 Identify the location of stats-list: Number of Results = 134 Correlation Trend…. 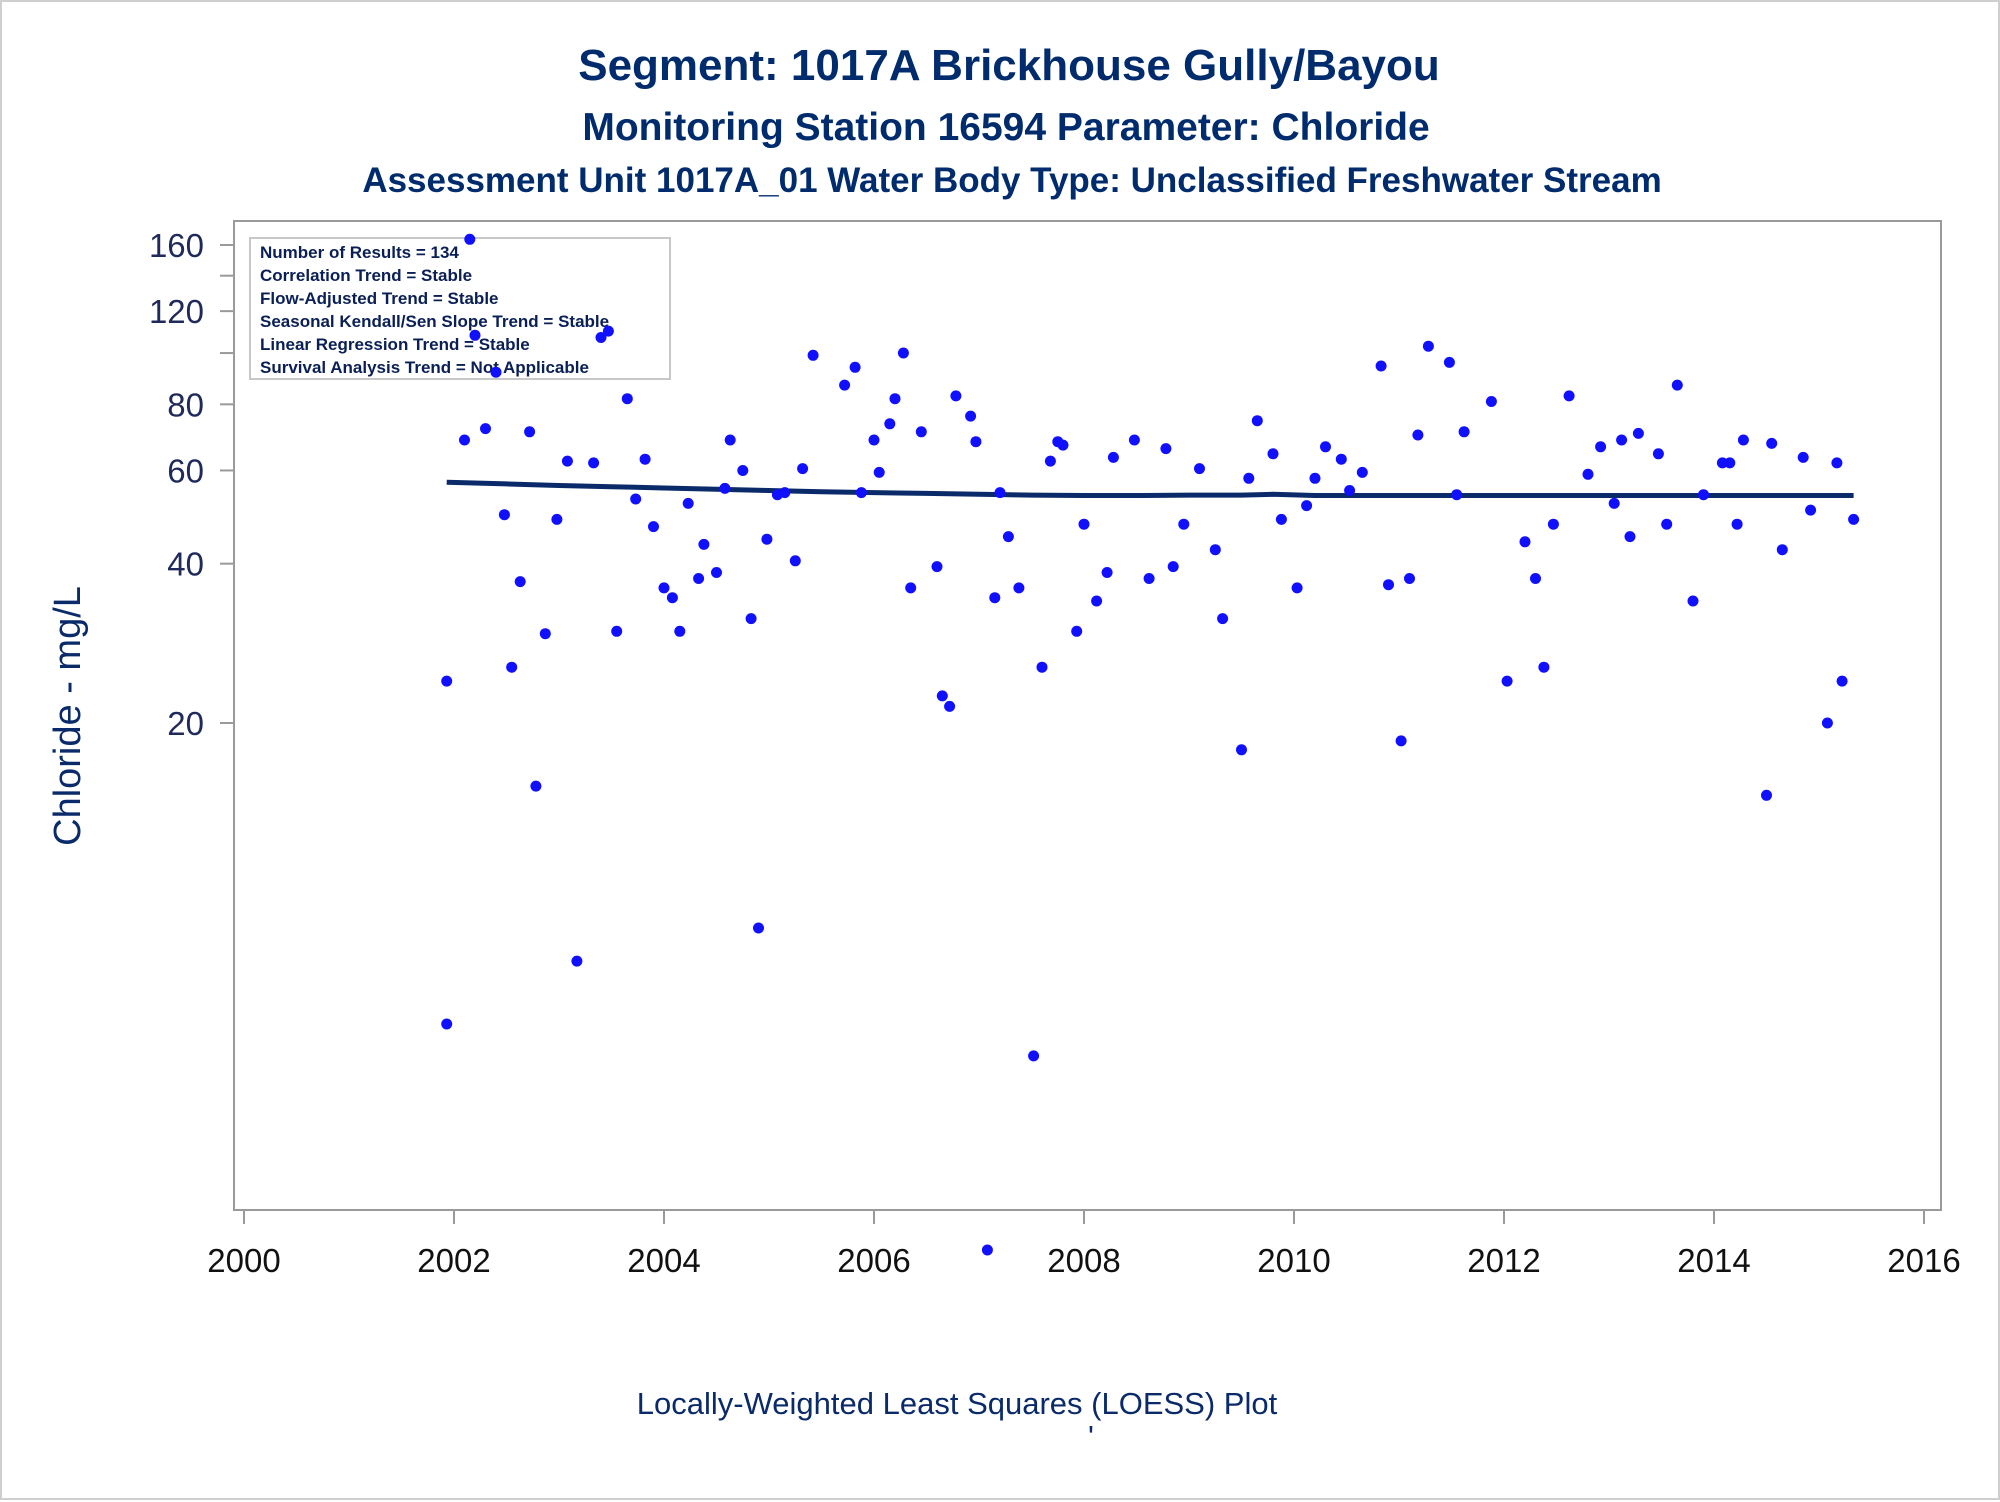
(434, 310).